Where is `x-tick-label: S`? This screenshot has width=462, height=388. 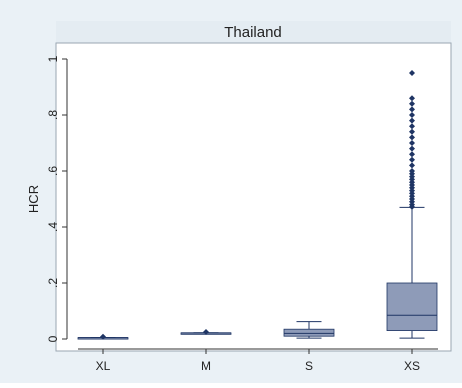
x-tick-label: S is located at coordinates (309, 366).